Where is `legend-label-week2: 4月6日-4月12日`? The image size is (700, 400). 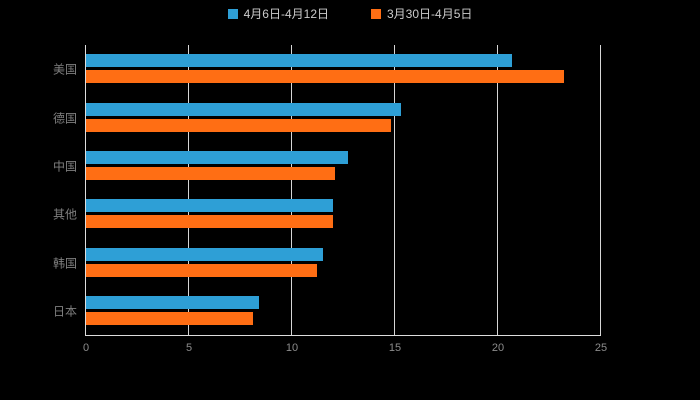 legend-label-week2: 4月6日-4月12日 is located at coordinates (286, 14).